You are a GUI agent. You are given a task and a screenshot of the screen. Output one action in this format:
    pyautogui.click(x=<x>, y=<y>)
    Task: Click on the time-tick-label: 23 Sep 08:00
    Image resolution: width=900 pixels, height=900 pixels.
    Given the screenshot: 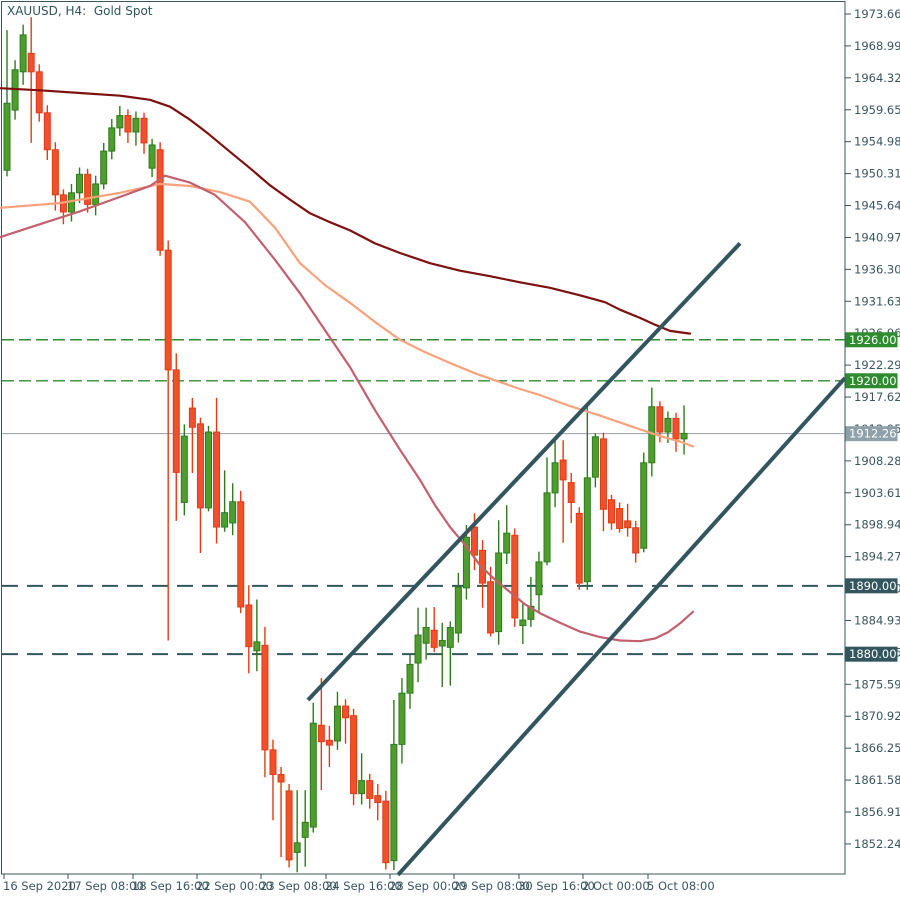 What is the action you would take?
    pyautogui.click(x=298, y=886)
    